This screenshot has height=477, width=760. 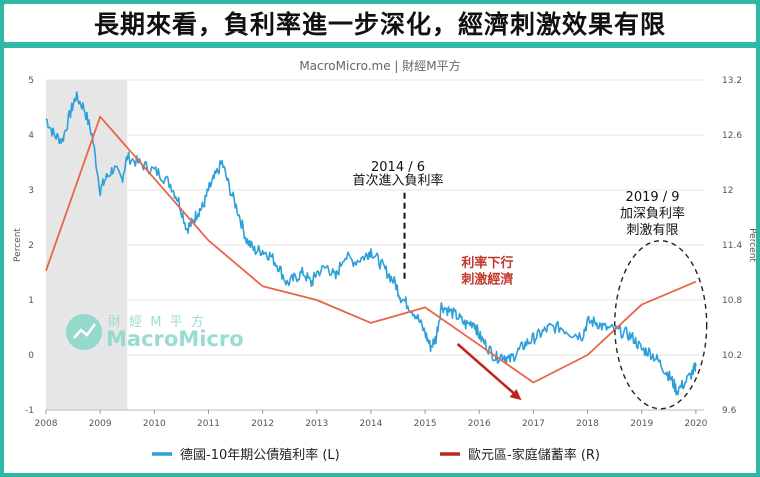 I want to click on right-axis-label: Percent, so click(x=751, y=245).